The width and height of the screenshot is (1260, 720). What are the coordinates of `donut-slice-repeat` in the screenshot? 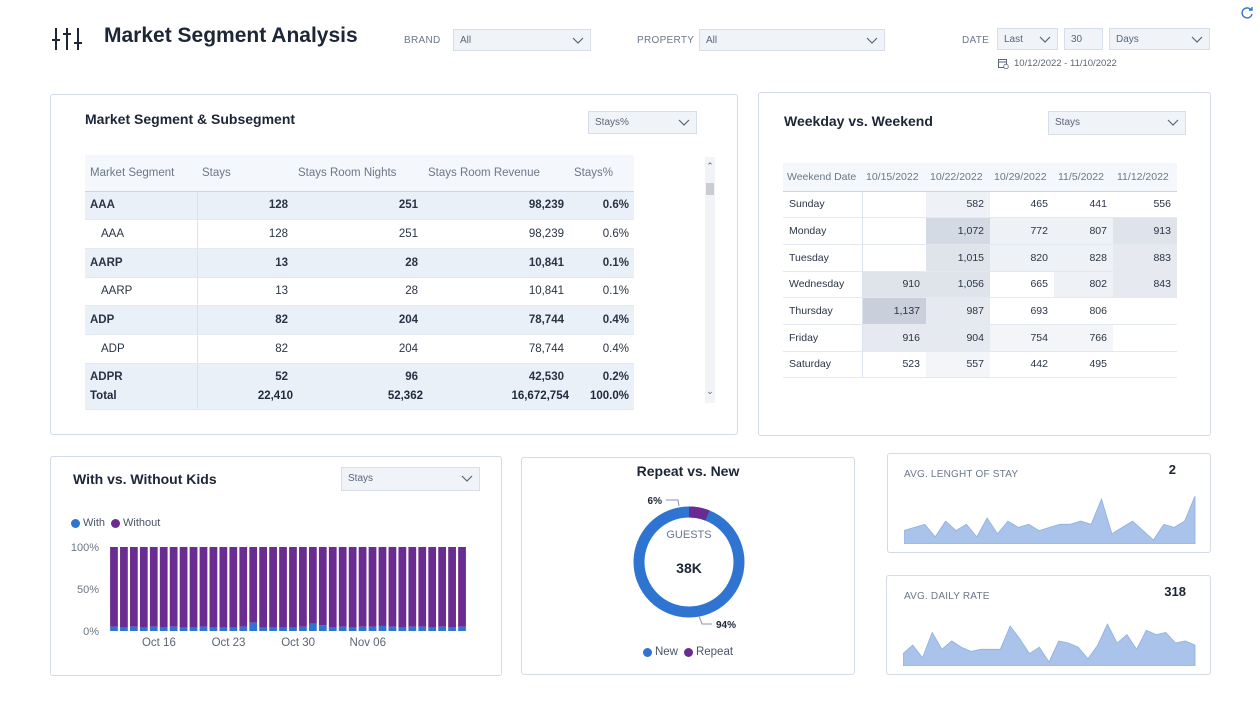 It's located at (689, 562).